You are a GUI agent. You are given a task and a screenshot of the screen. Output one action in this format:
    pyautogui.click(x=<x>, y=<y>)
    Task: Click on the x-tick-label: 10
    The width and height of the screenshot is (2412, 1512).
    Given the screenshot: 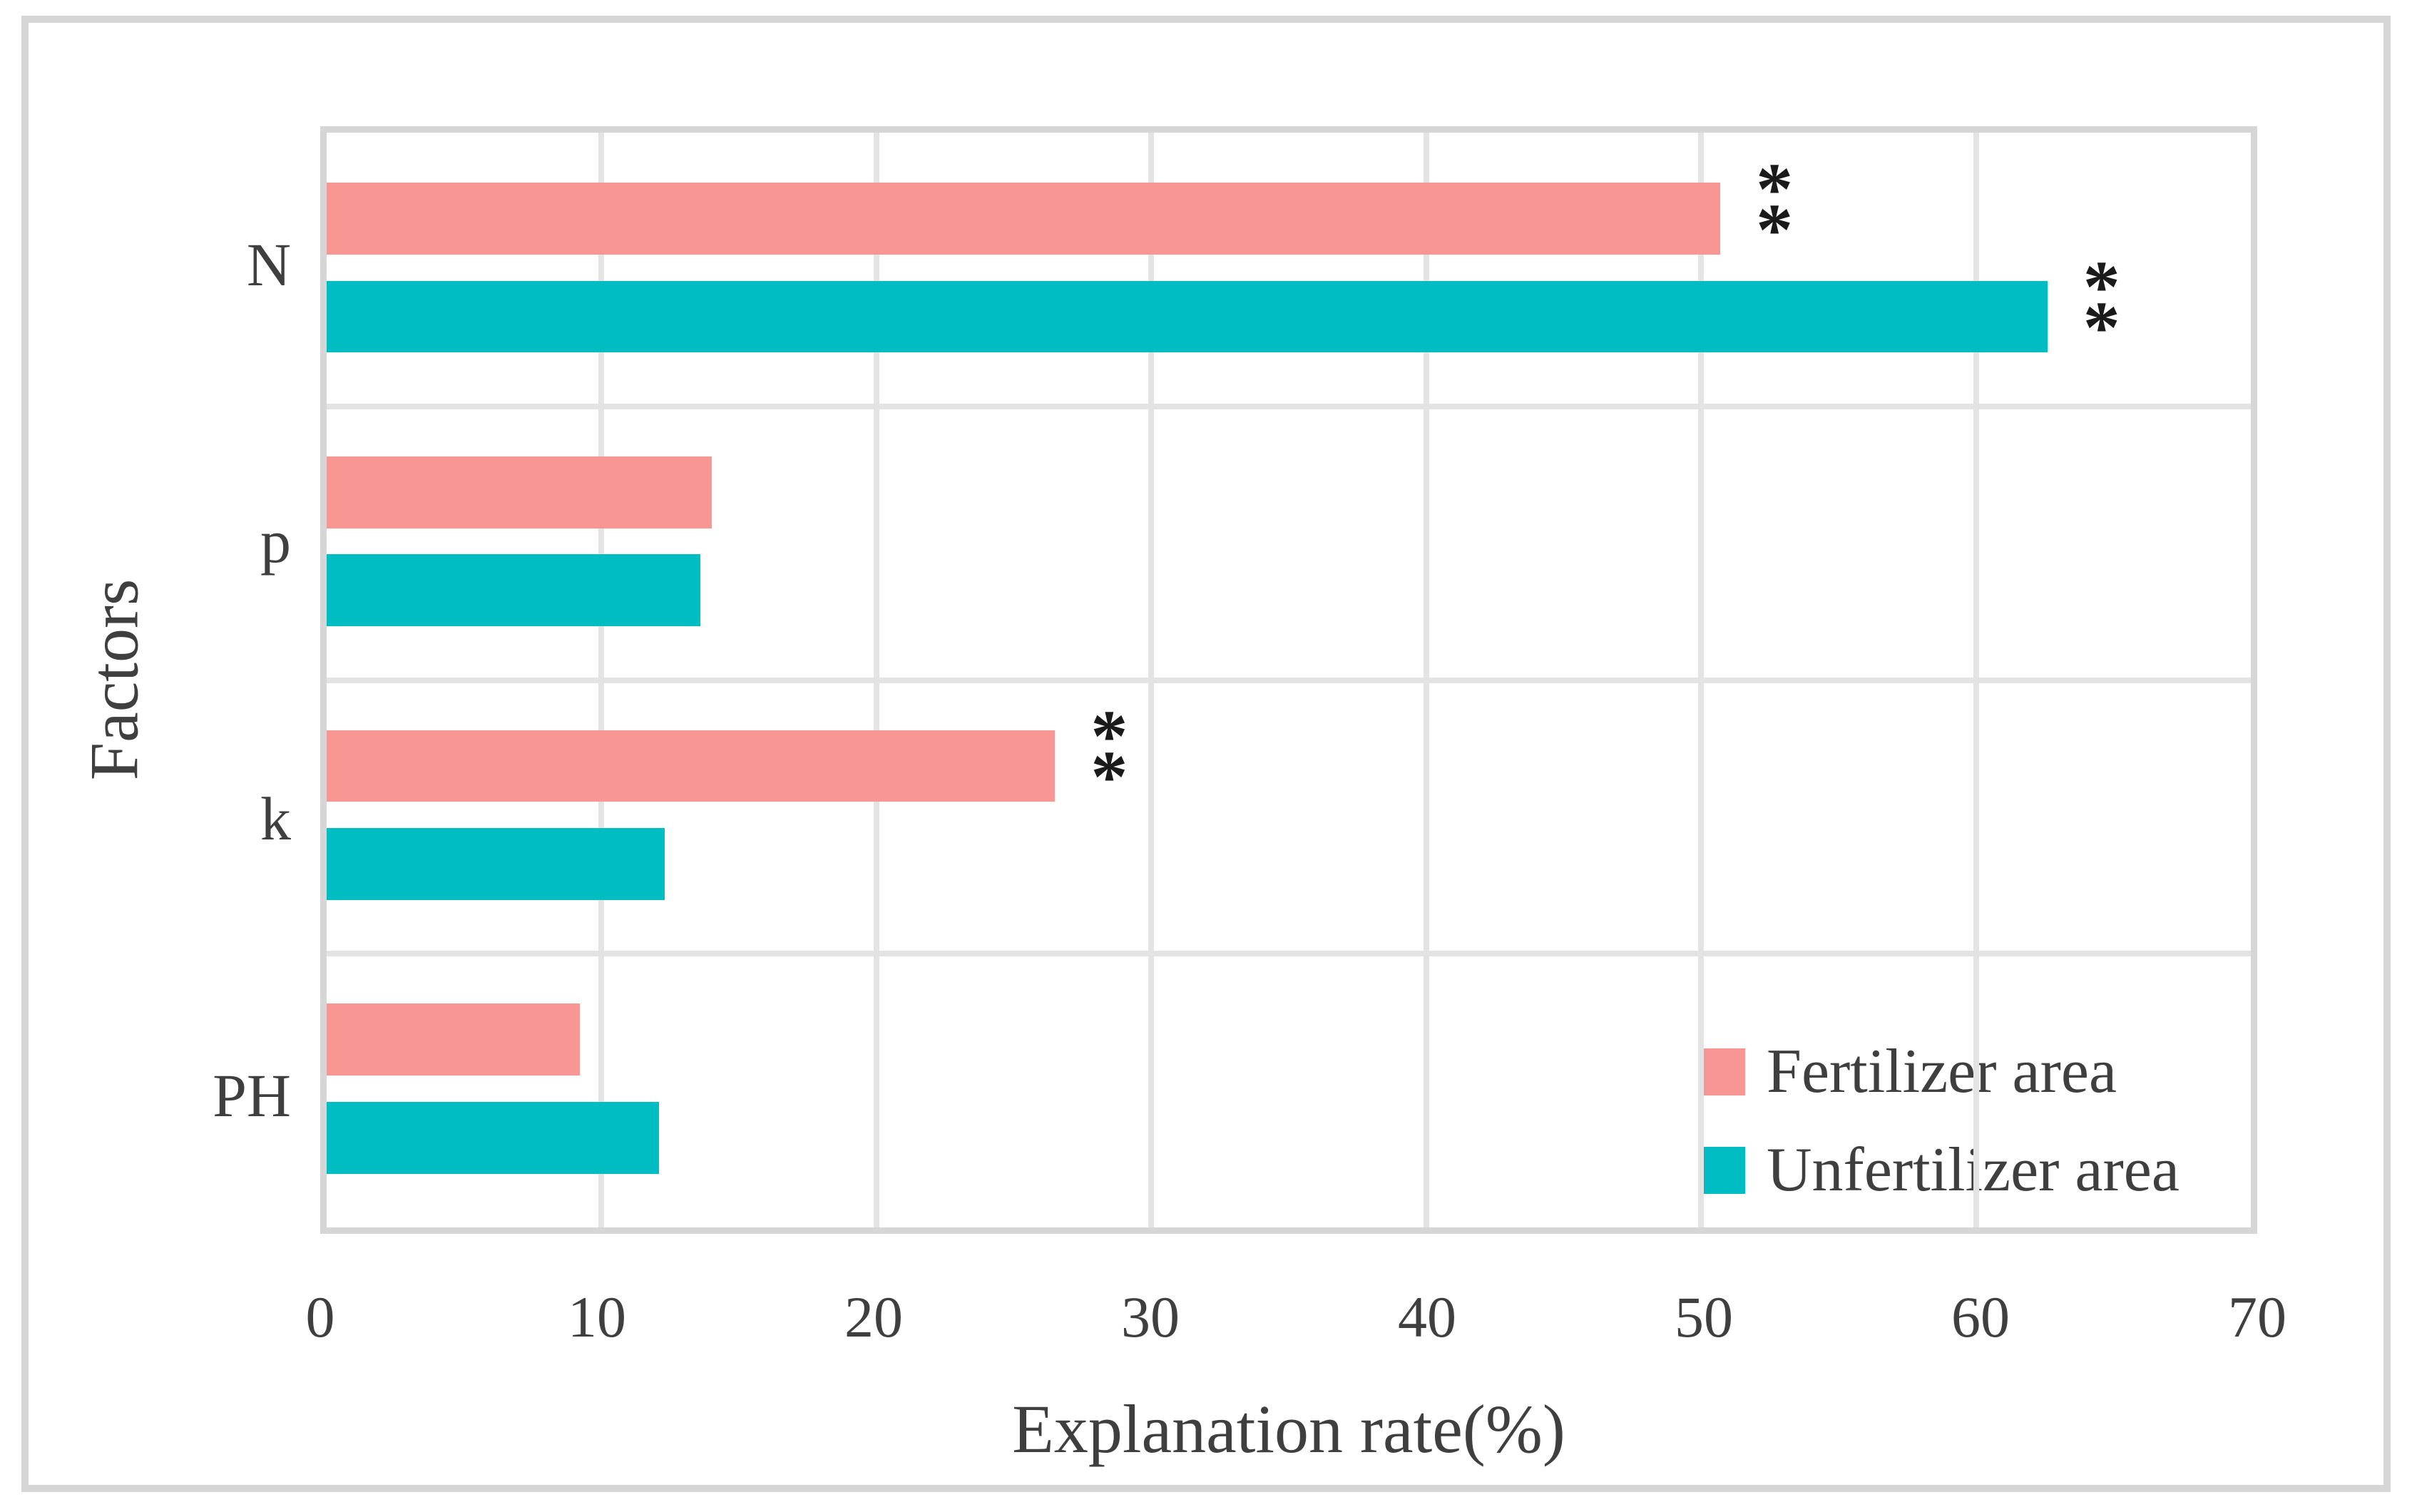 What is the action you would take?
    pyautogui.click(x=597, y=1316)
    